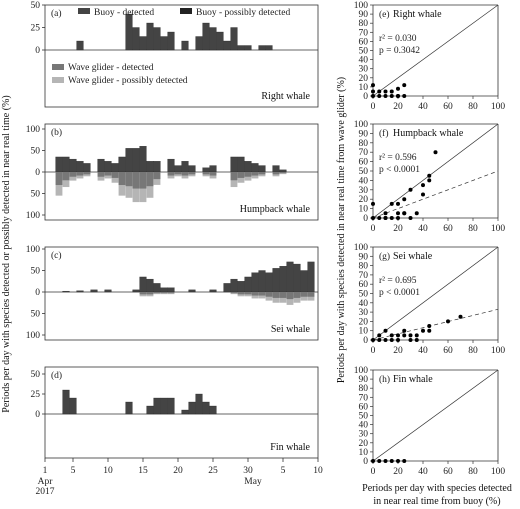 This screenshot has width=520, height=509. Describe the element at coordinates (364, 389) in the screenshot. I see `y-tick-label: 80` at that location.